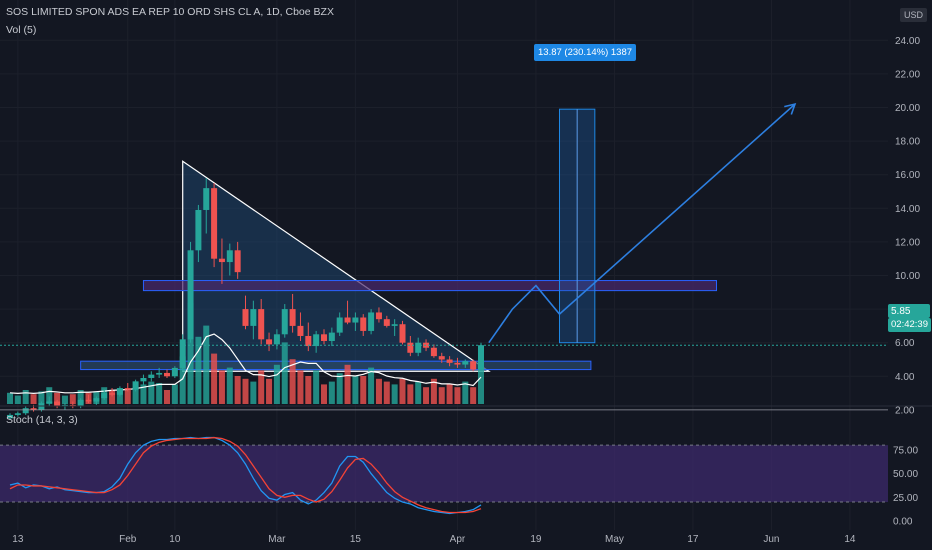 The height and width of the screenshot is (550, 932). Describe the element at coordinates (907, 108) in the screenshot. I see `price-tick-label: 20.00` at that location.